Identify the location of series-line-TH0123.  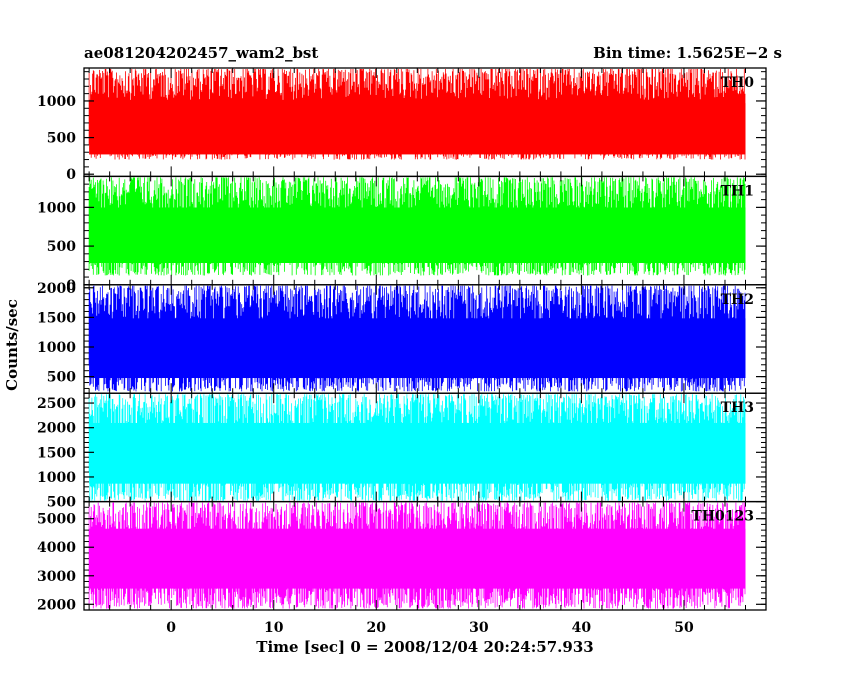
(417, 555).